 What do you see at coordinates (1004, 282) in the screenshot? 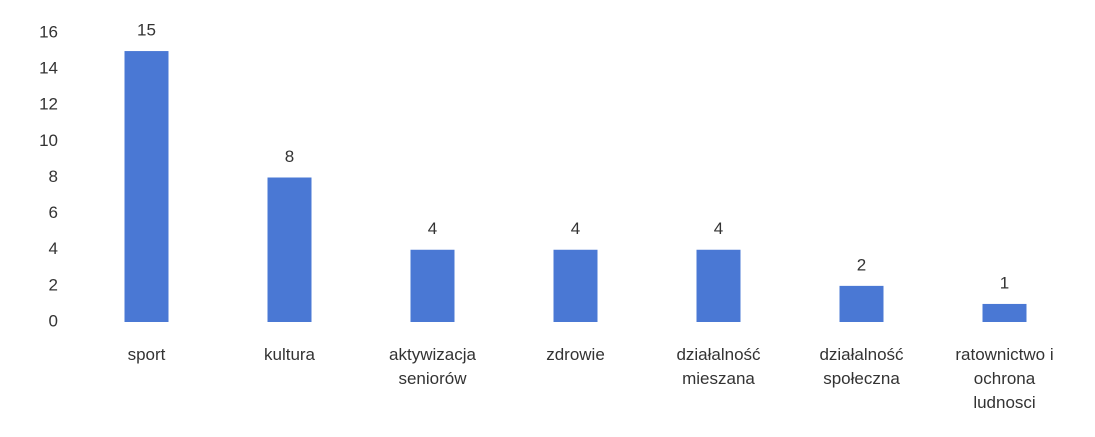
I see `data-label: 1` at bounding box center [1004, 282].